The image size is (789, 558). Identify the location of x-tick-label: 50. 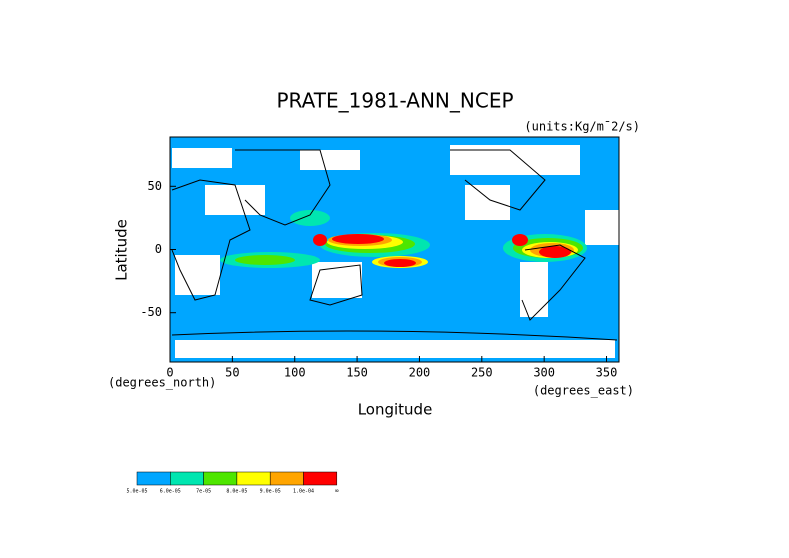
(232, 373).